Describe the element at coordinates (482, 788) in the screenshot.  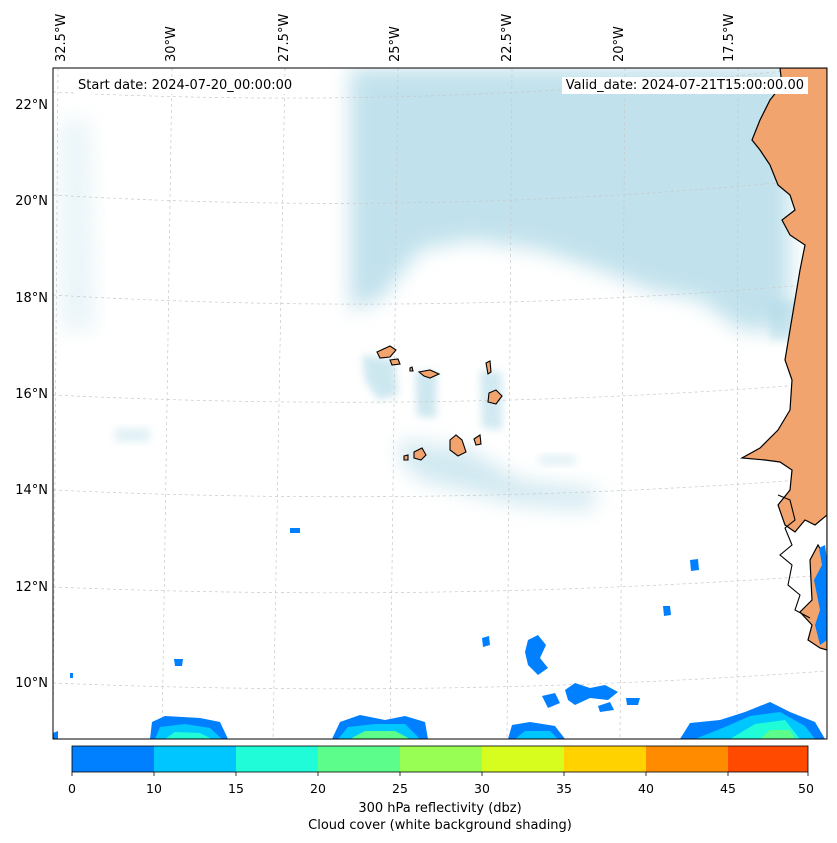
I see `colorbar-tick-label: 30` at that location.